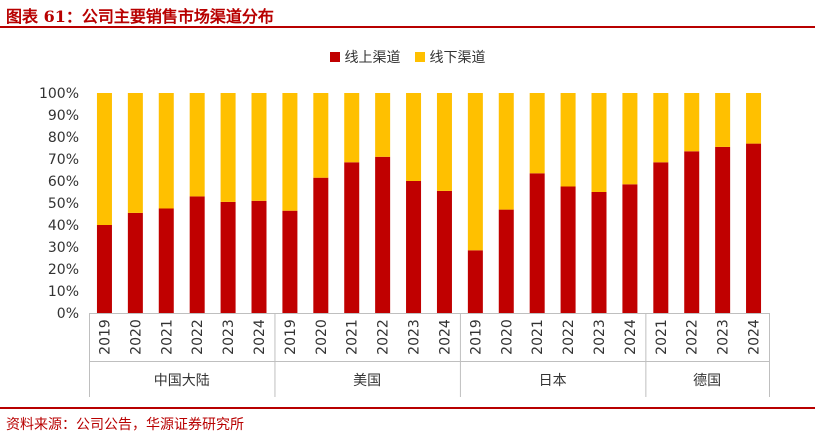 The image size is (815, 439). What do you see at coordinates (367, 381) in the screenshot?
I see `group-label: 美国` at bounding box center [367, 381].